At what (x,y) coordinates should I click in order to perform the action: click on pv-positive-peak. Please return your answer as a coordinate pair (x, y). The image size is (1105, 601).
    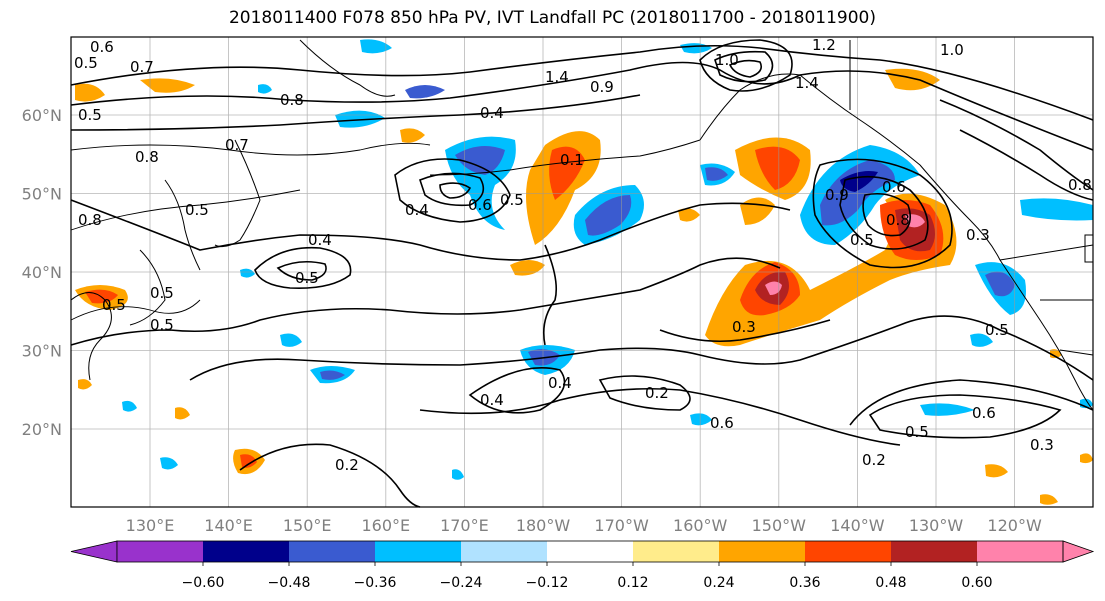
    Looking at the image, I should click on (773, 288).